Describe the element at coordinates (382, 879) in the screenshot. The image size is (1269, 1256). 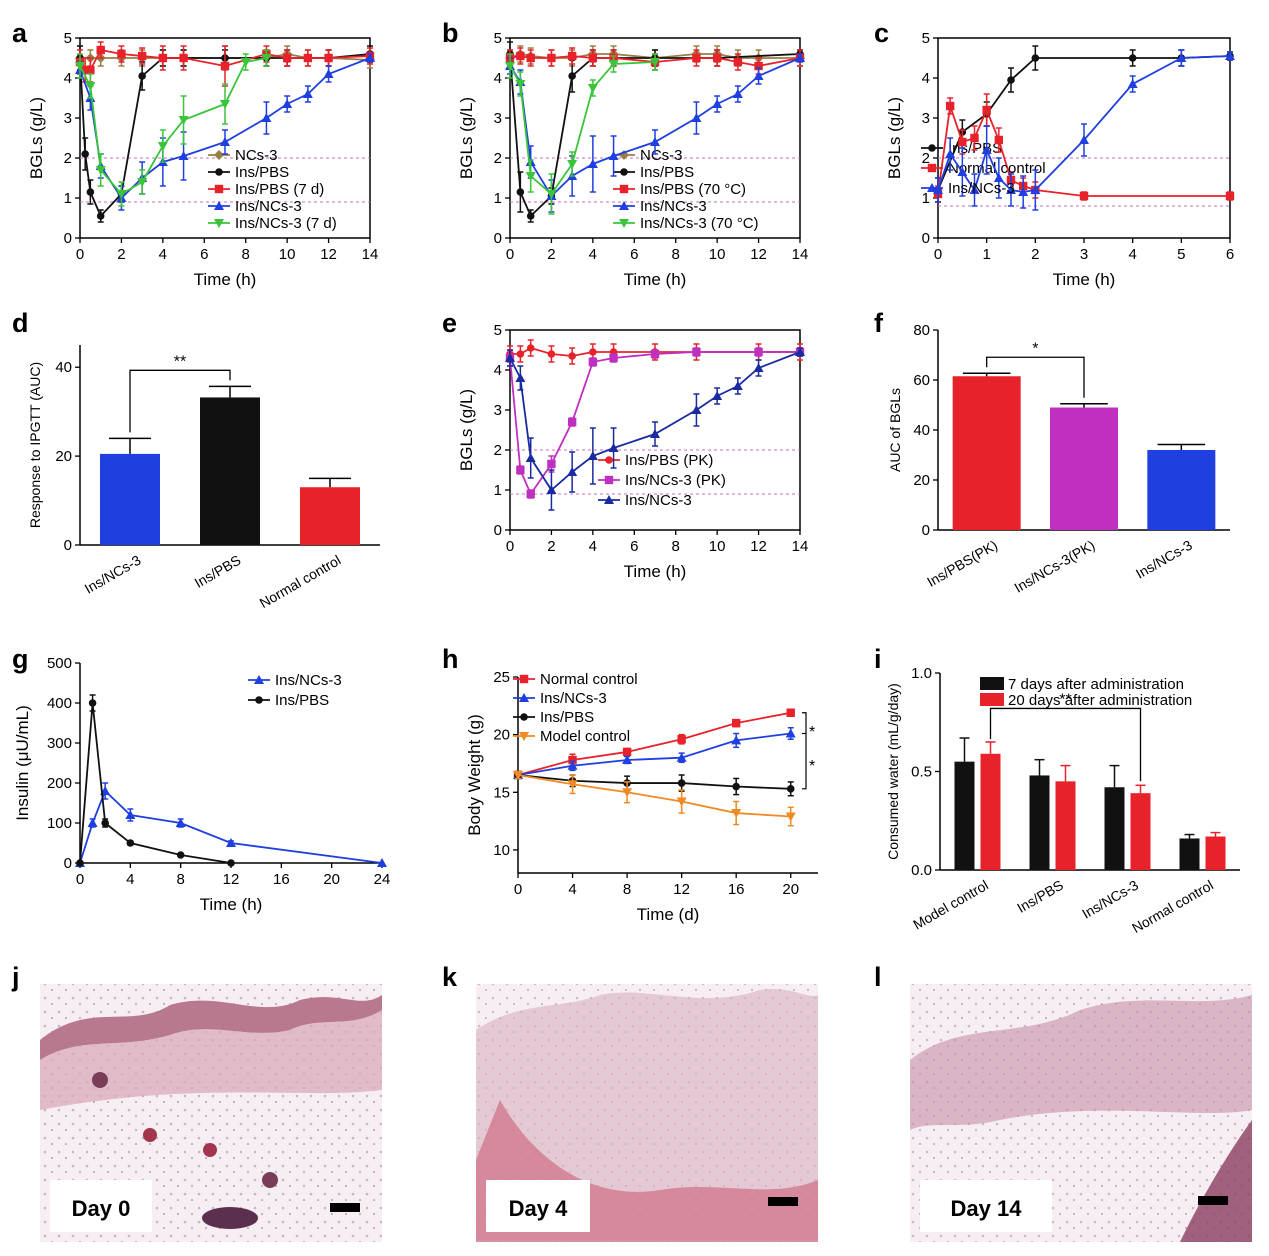
I see `x-tick-label: 24` at that location.